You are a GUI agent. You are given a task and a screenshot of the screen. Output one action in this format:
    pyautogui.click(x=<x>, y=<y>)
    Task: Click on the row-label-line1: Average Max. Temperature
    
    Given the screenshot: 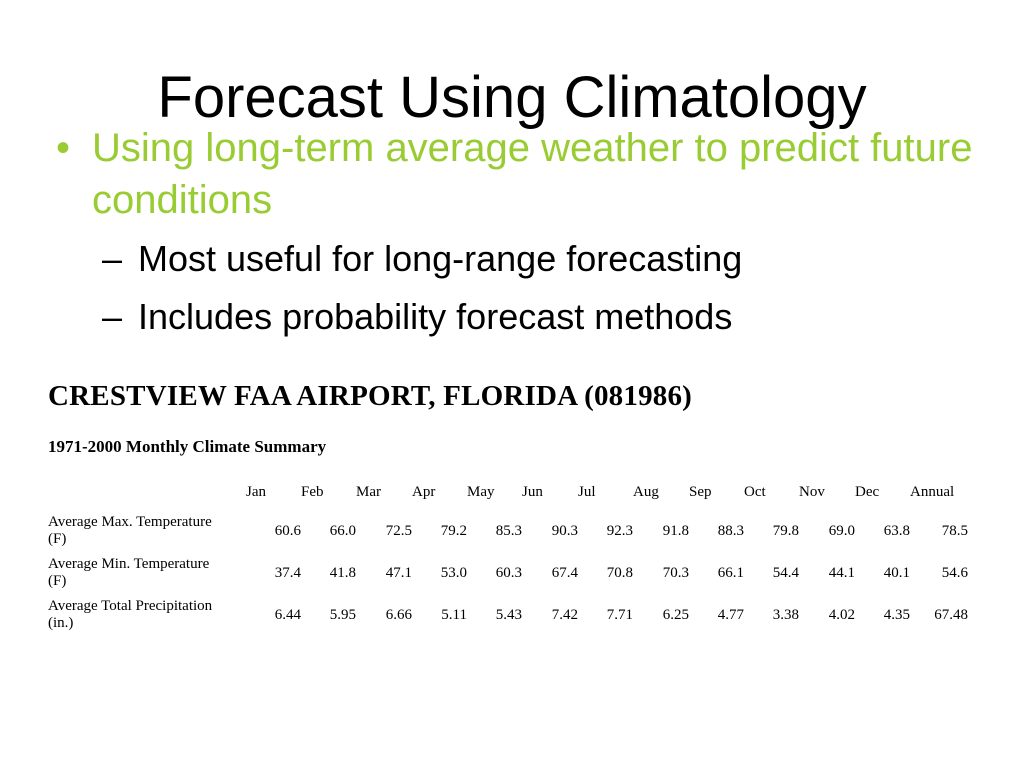 What is the action you would take?
    pyautogui.click(x=130, y=522)
    